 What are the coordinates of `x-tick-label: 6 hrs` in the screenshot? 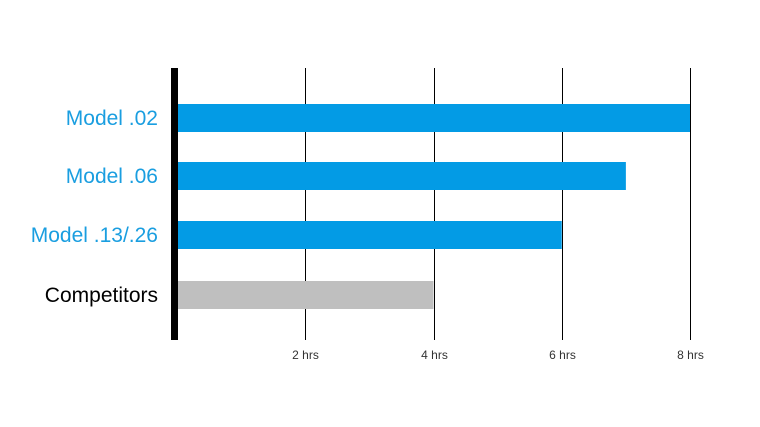 It's located at (562, 355).